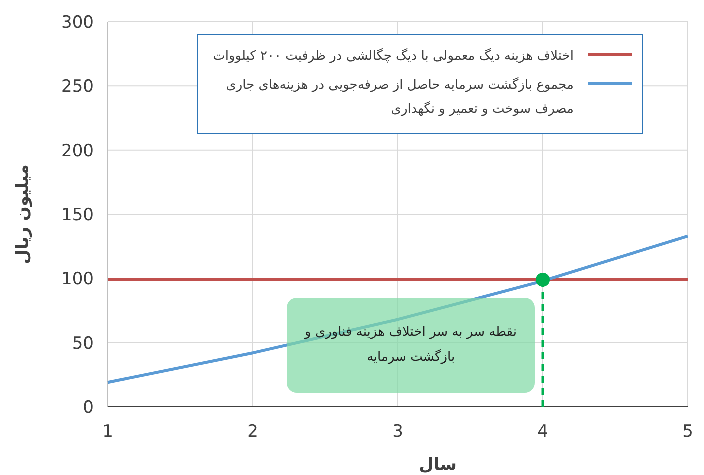 The width and height of the screenshot is (704, 475). I want to click on x-tick-label: 3, so click(398, 432).